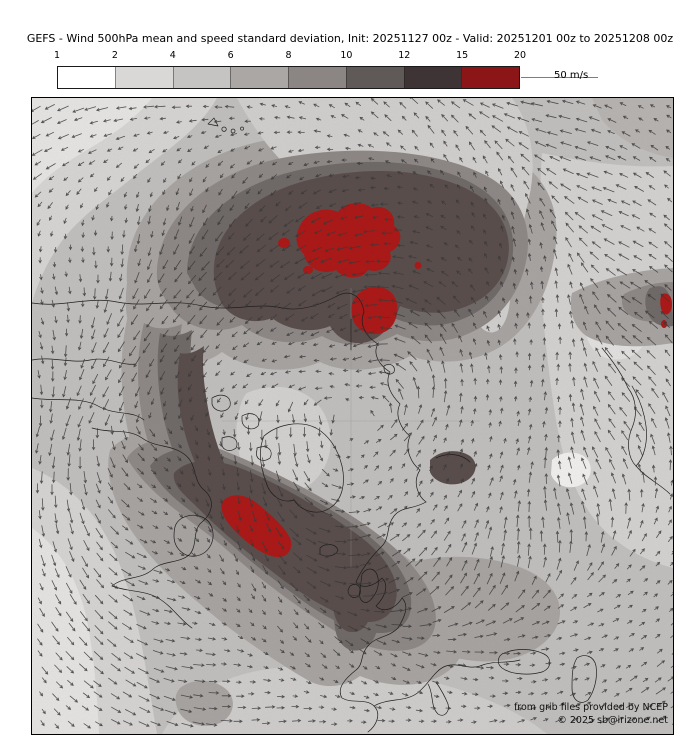  What do you see at coordinates (520, 55) in the screenshot?
I see `colorbar-tick: 20` at bounding box center [520, 55].